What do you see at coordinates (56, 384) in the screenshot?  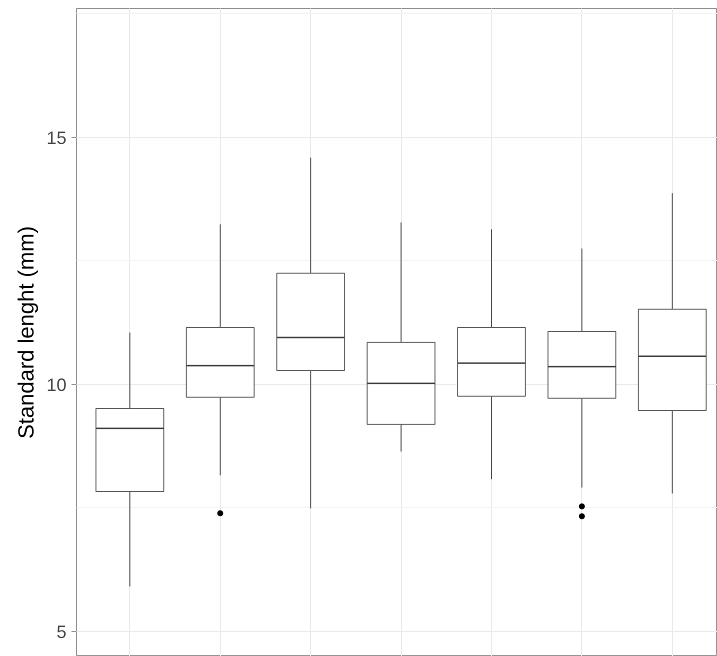 I see `y-tick-label: 10` at bounding box center [56, 384].